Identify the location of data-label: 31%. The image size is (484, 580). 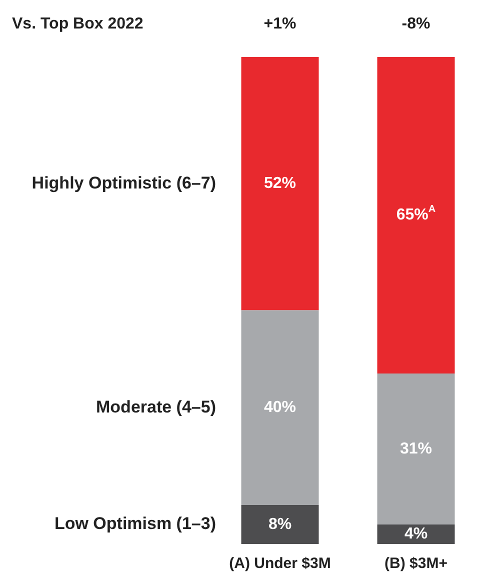
(416, 449).